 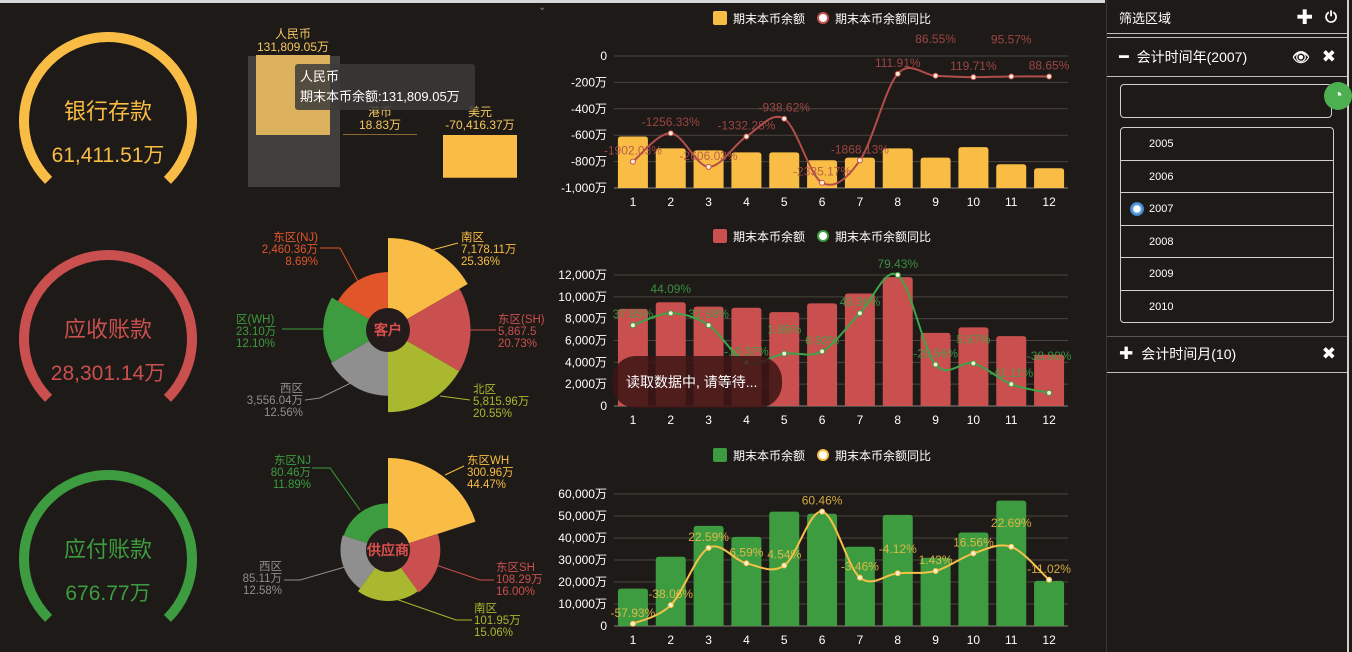 What do you see at coordinates (633, 202) in the screenshot?
I see `x-tick-label: 1` at bounding box center [633, 202].